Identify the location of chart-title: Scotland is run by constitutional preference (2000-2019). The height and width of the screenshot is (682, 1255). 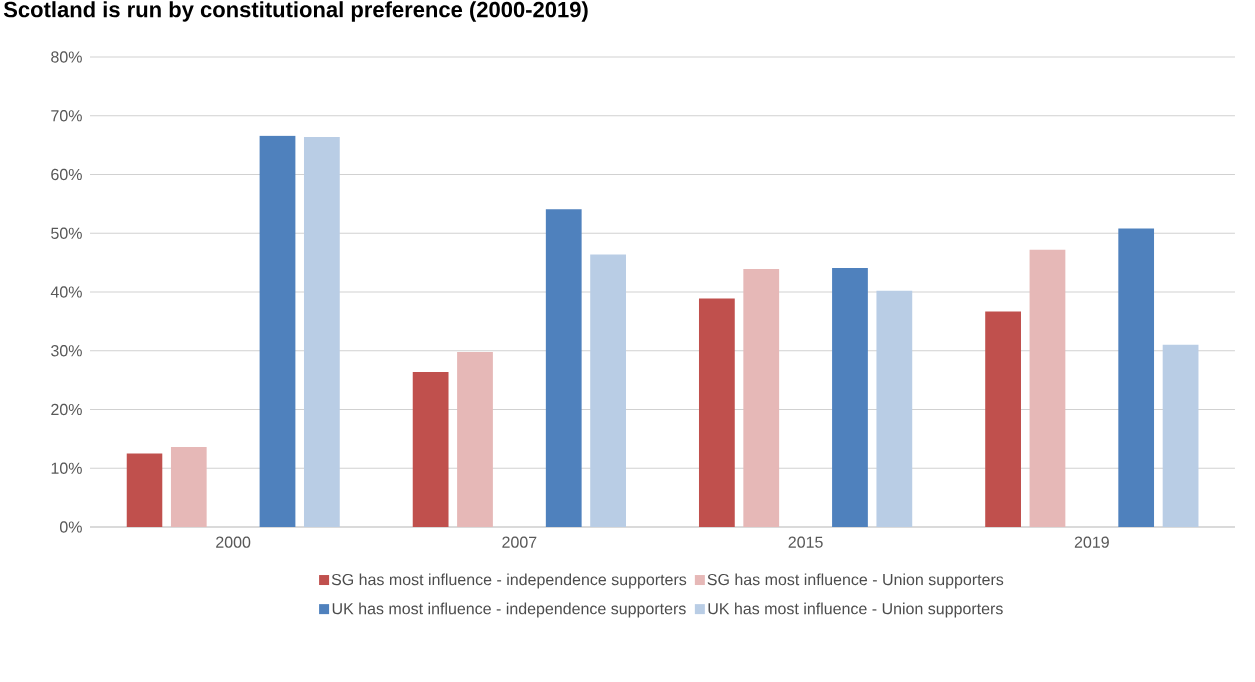
(295, 11).